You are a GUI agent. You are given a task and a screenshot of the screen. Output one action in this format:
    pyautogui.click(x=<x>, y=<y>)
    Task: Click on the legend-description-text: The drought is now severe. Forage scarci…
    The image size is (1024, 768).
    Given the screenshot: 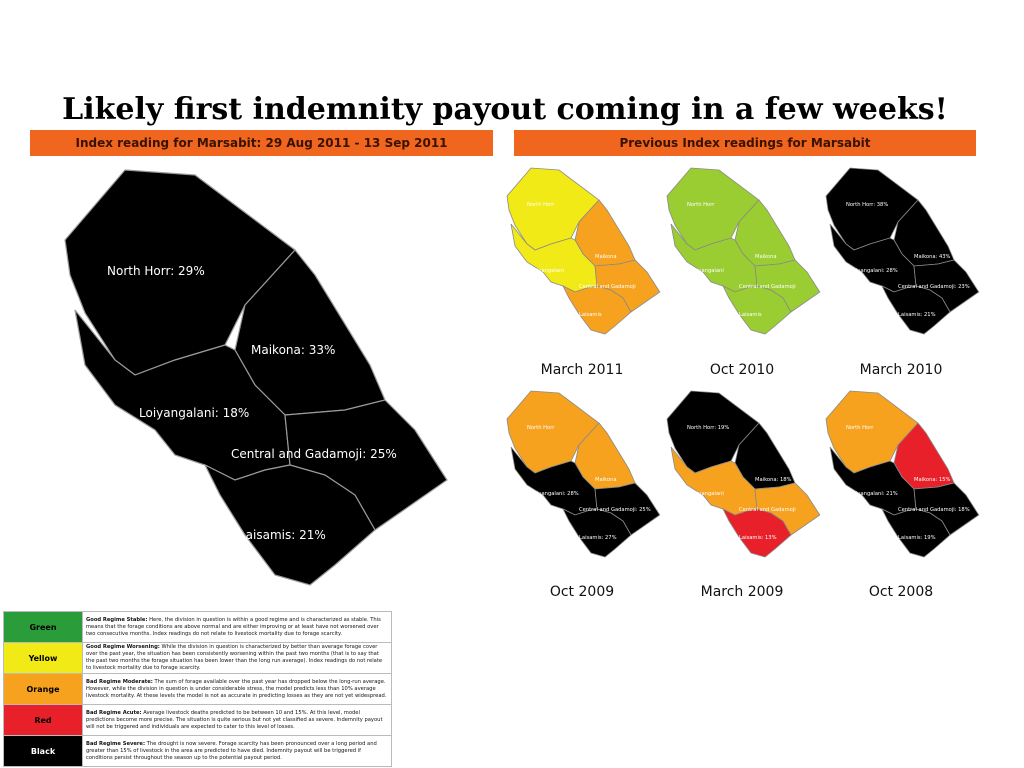 What is the action you would take?
    pyautogui.click(x=231, y=750)
    